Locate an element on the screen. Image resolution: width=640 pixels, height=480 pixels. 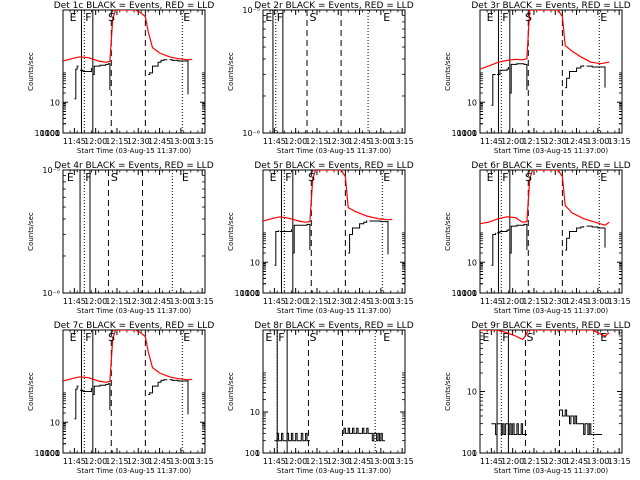
chart-title: Det 3r BLACK = Events, RED = LLD is located at coordinates (550, 6).